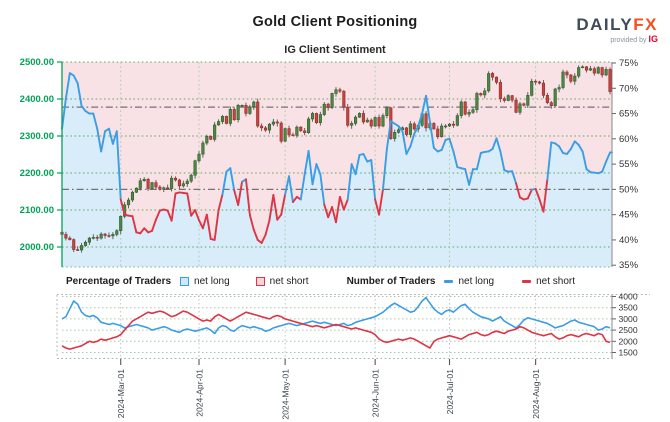  I want to click on pct-axis-label: 65%, so click(629, 114).